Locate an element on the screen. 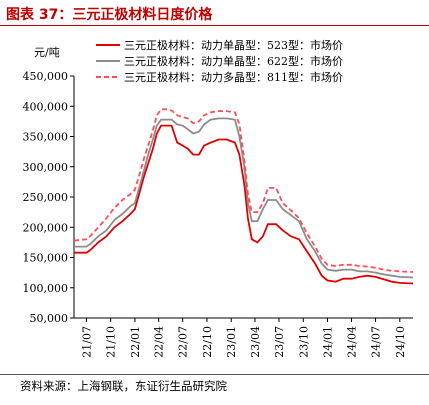 The width and height of the screenshot is (429, 405). legend-label-3: 三元正极材料：动力多晶型：811型：市场价 is located at coordinates (233, 77).